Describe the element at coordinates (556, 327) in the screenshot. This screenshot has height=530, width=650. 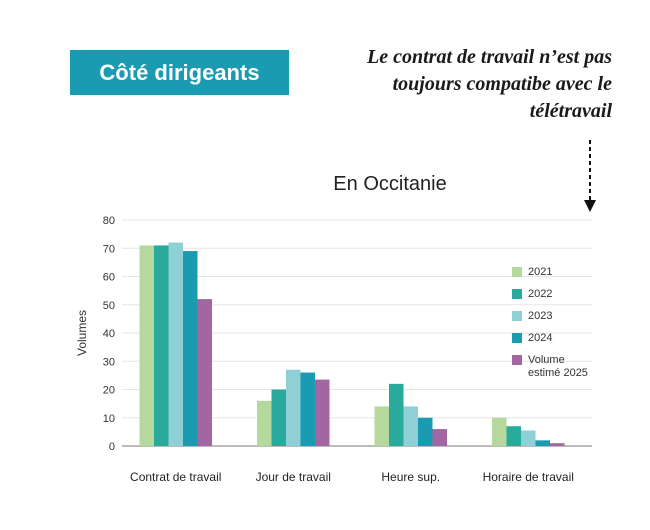
I see `chart-legend: 2021 2022 2023 2024 Volume estimé 2025` at that location.